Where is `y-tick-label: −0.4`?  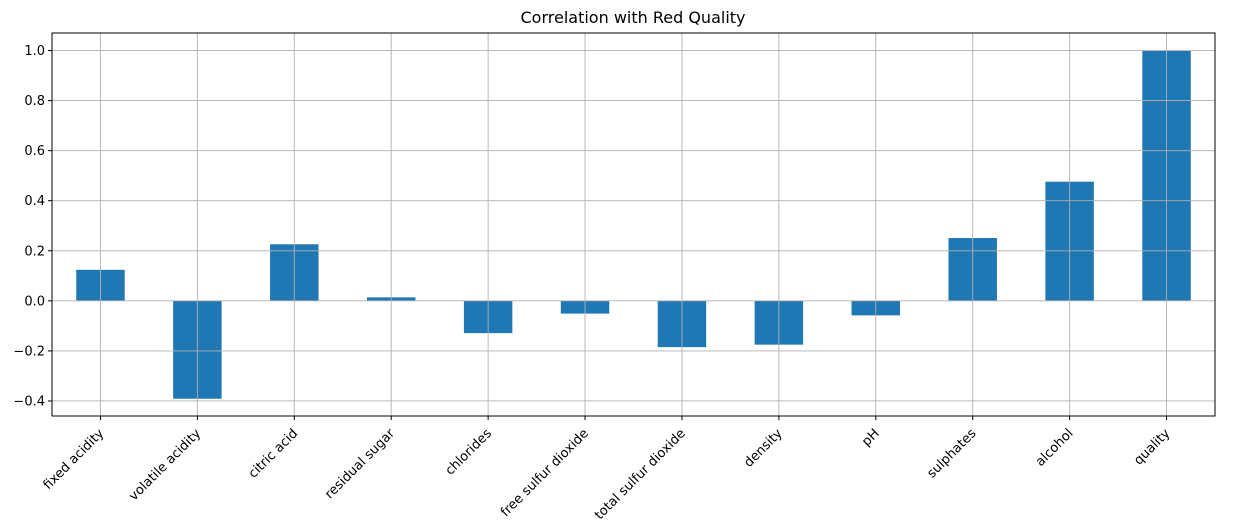 y-tick-label: −0.4 is located at coordinates (29, 401).